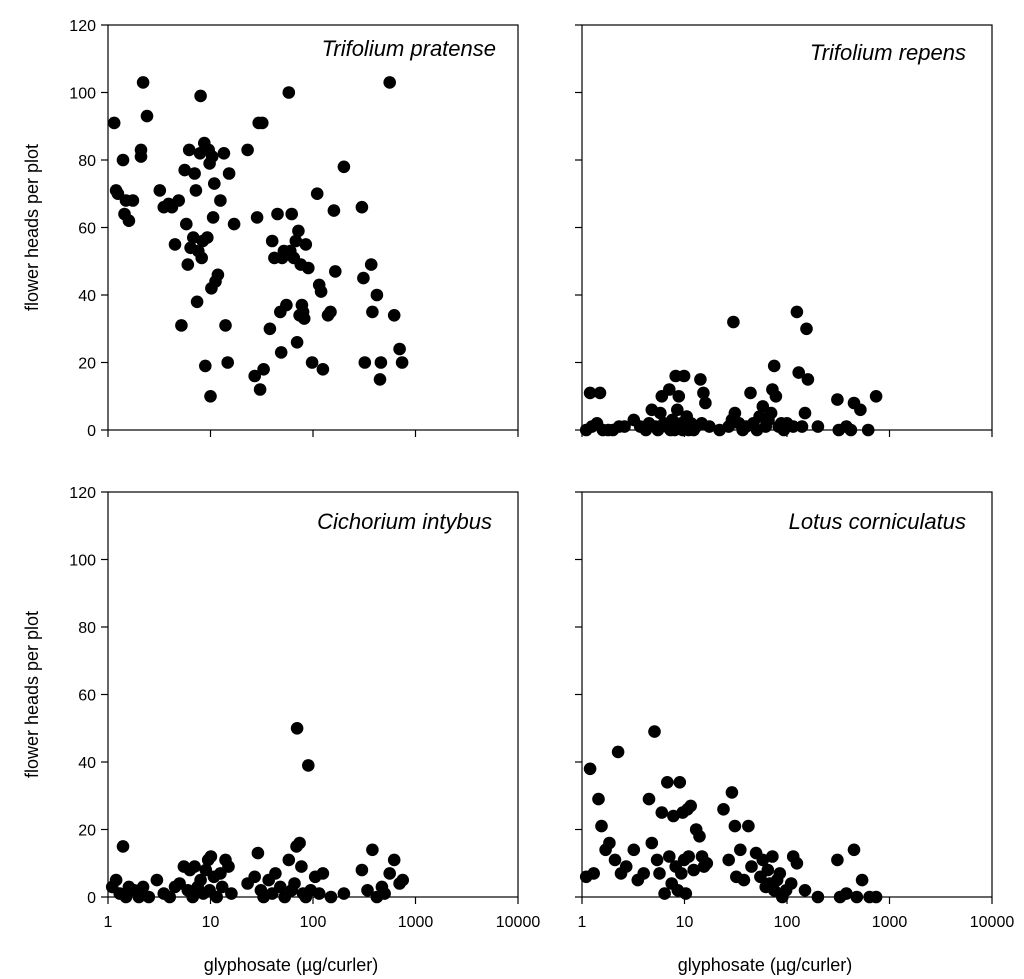  What do you see at coordinates (87, 161) in the screenshot?
I see `y-tick-label: 80` at bounding box center [87, 161].